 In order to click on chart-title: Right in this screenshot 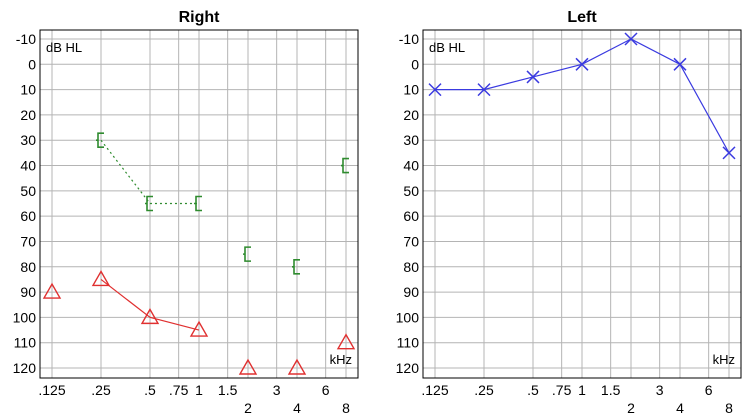, I will do `click(200, 17)`.